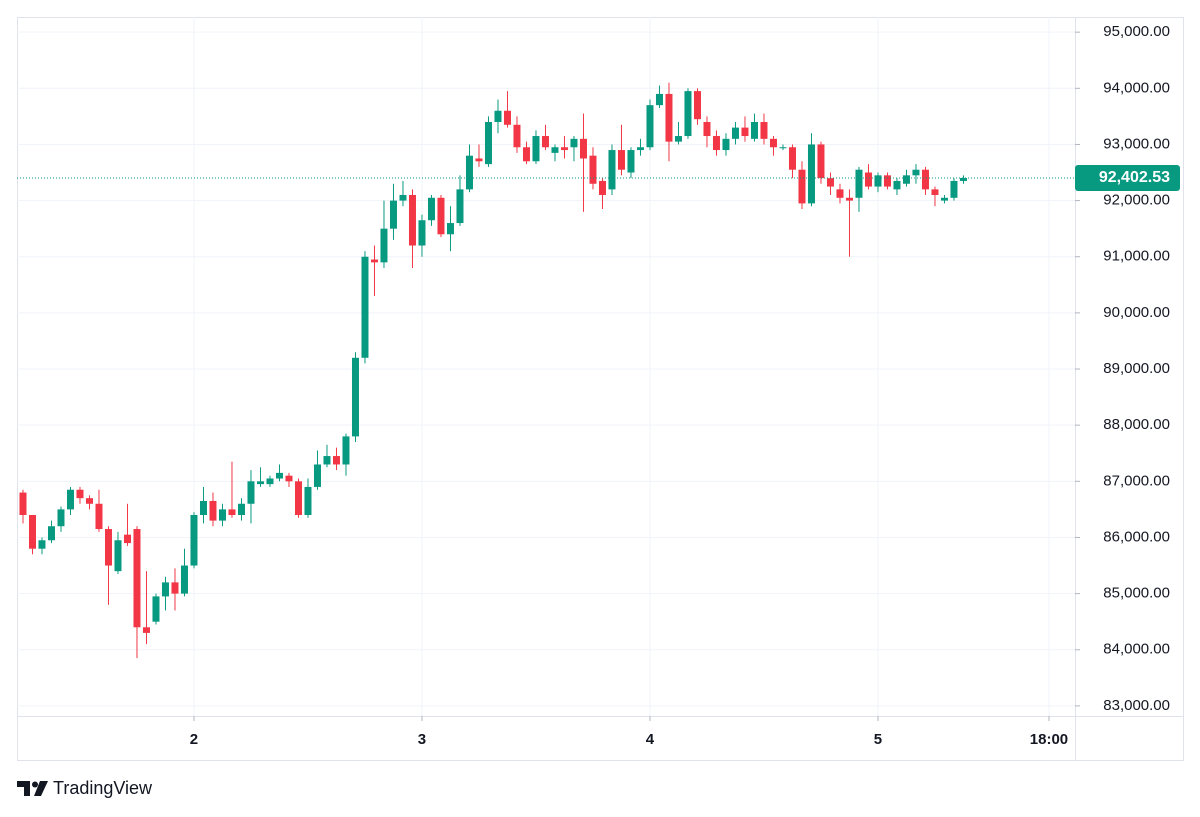 Image resolution: width=1200 pixels, height=817 pixels. I want to click on brand-name: TradingView, so click(103, 788).